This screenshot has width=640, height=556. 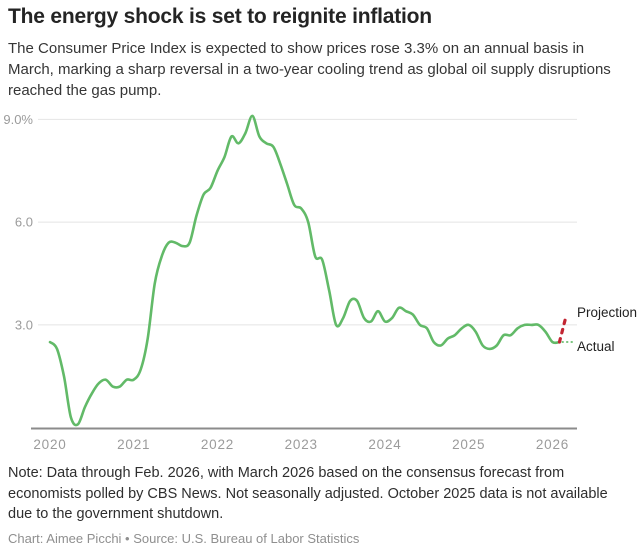 What do you see at coordinates (133, 444) in the screenshot?
I see `x-tick-label: 2021` at bounding box center [133, 444].